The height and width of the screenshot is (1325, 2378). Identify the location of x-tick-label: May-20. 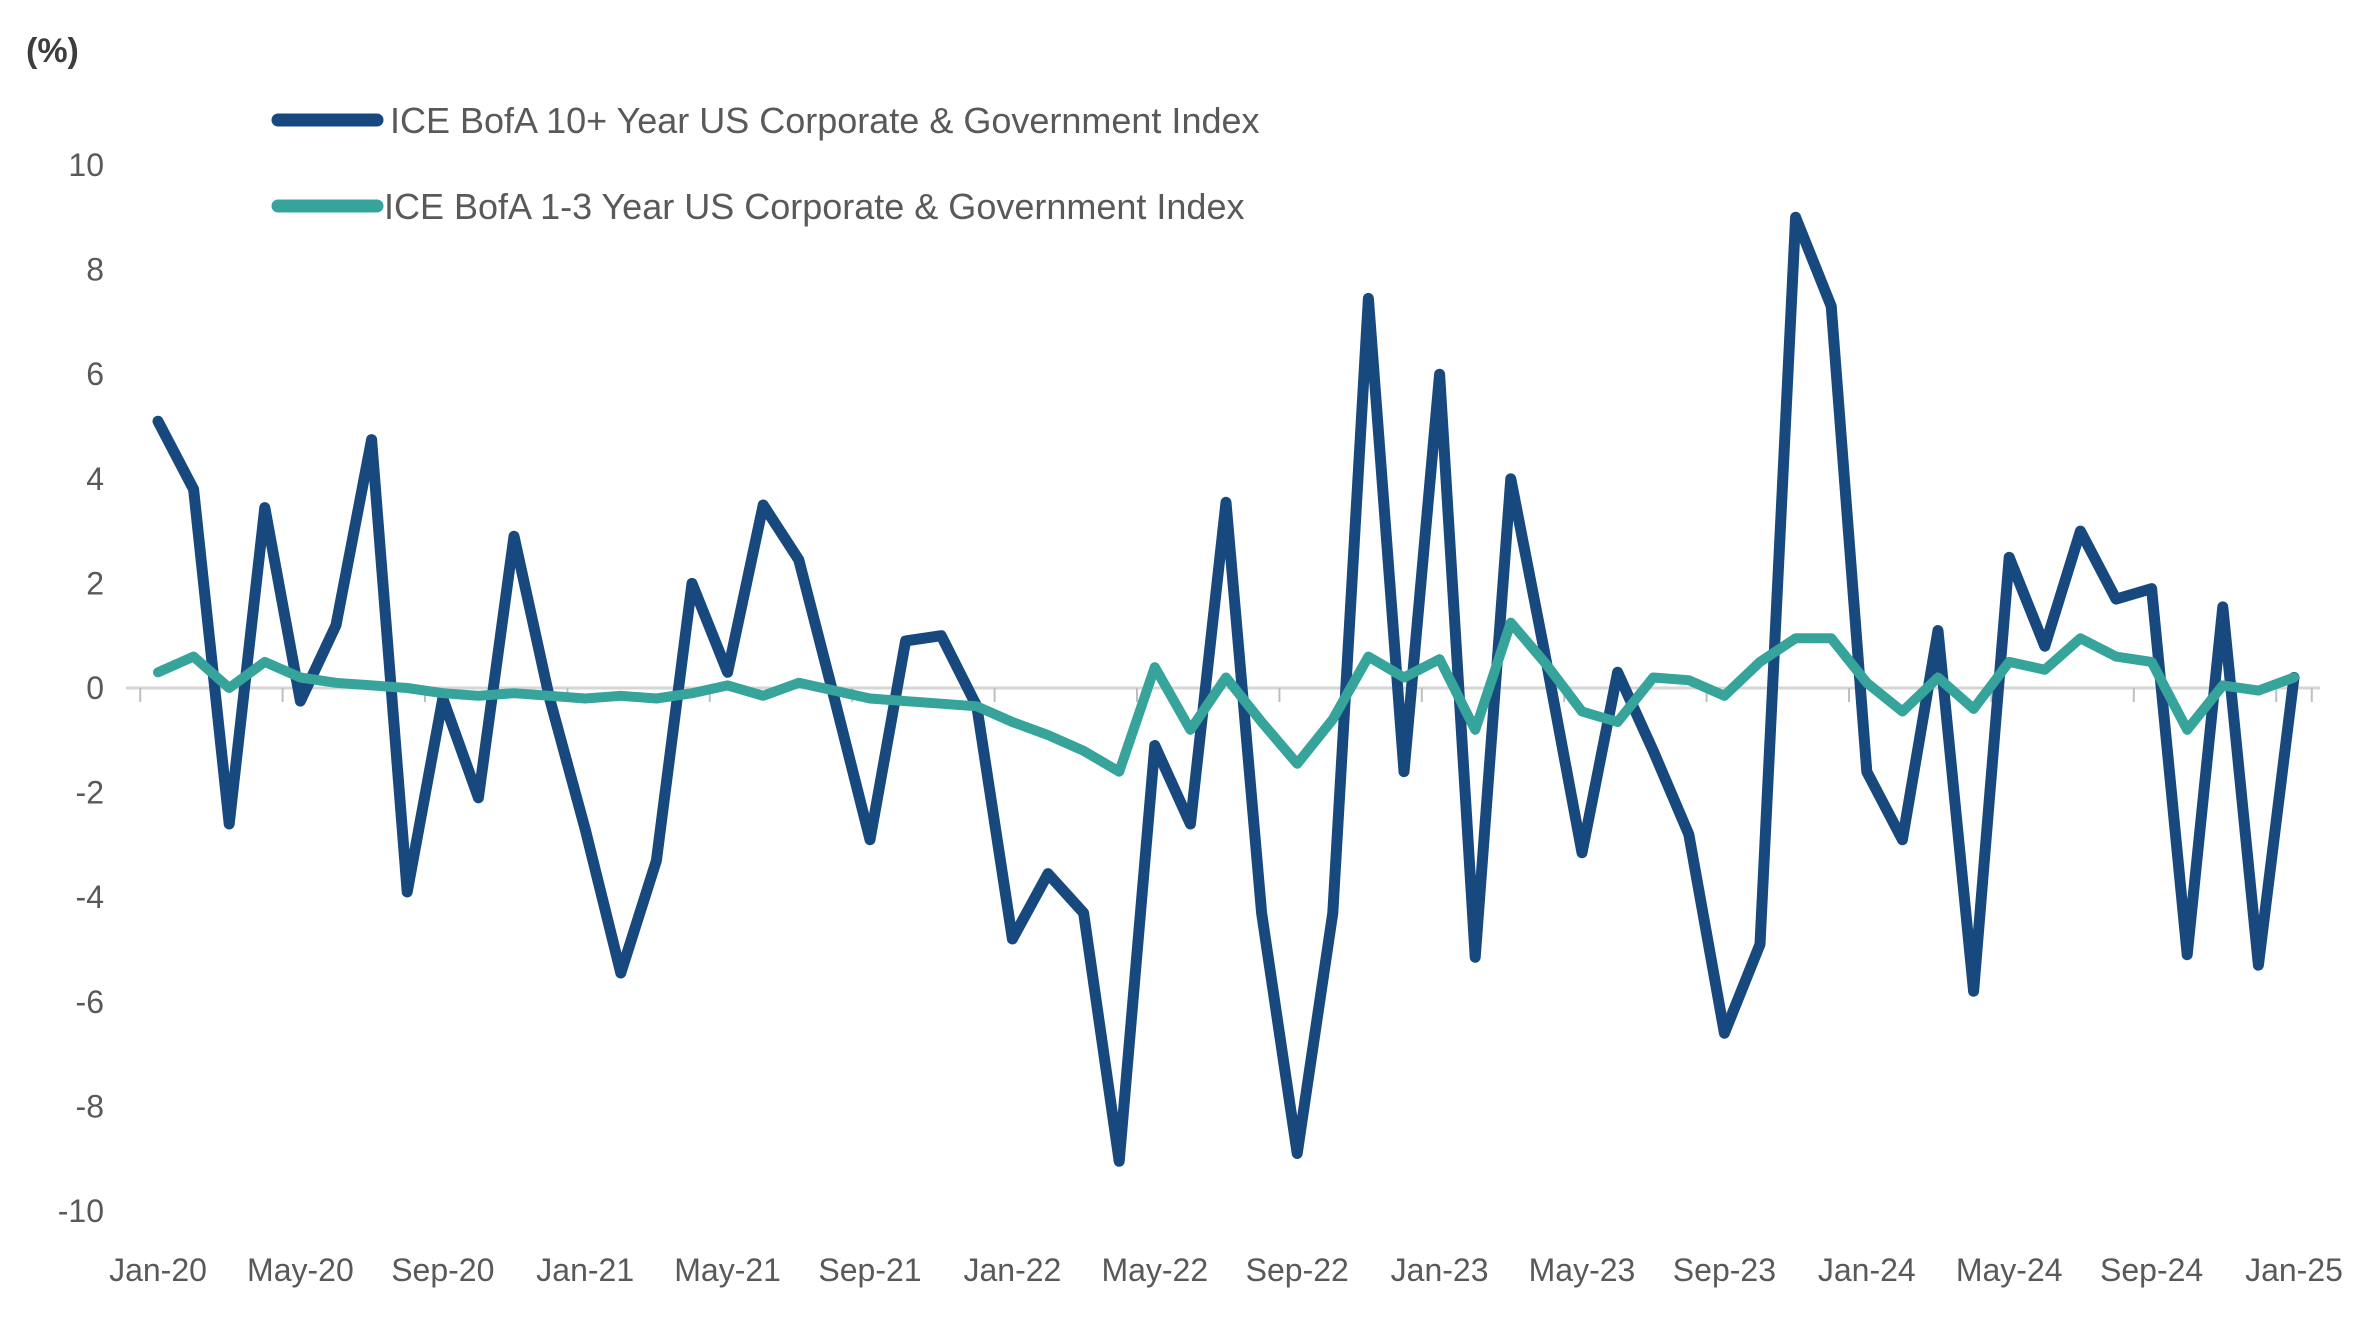
(300, 1270).